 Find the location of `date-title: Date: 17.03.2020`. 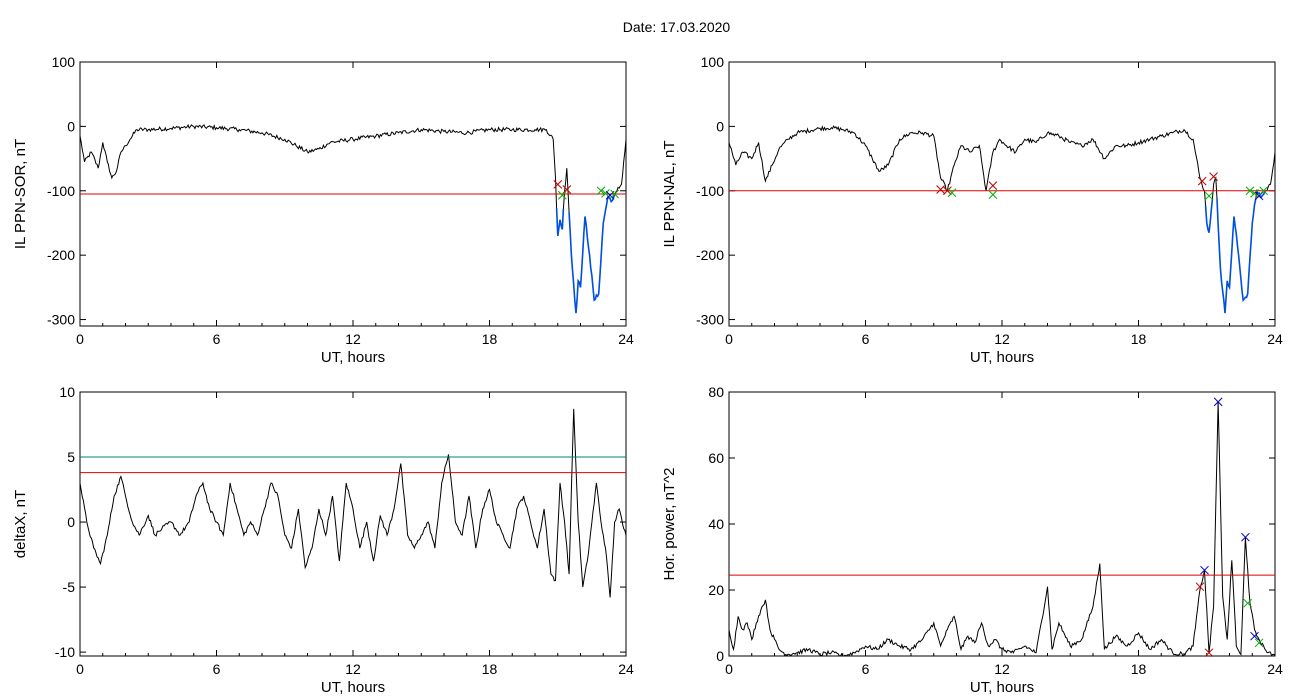

date-title: Date: 17.03.2020 is located at coordinates (676, 27).